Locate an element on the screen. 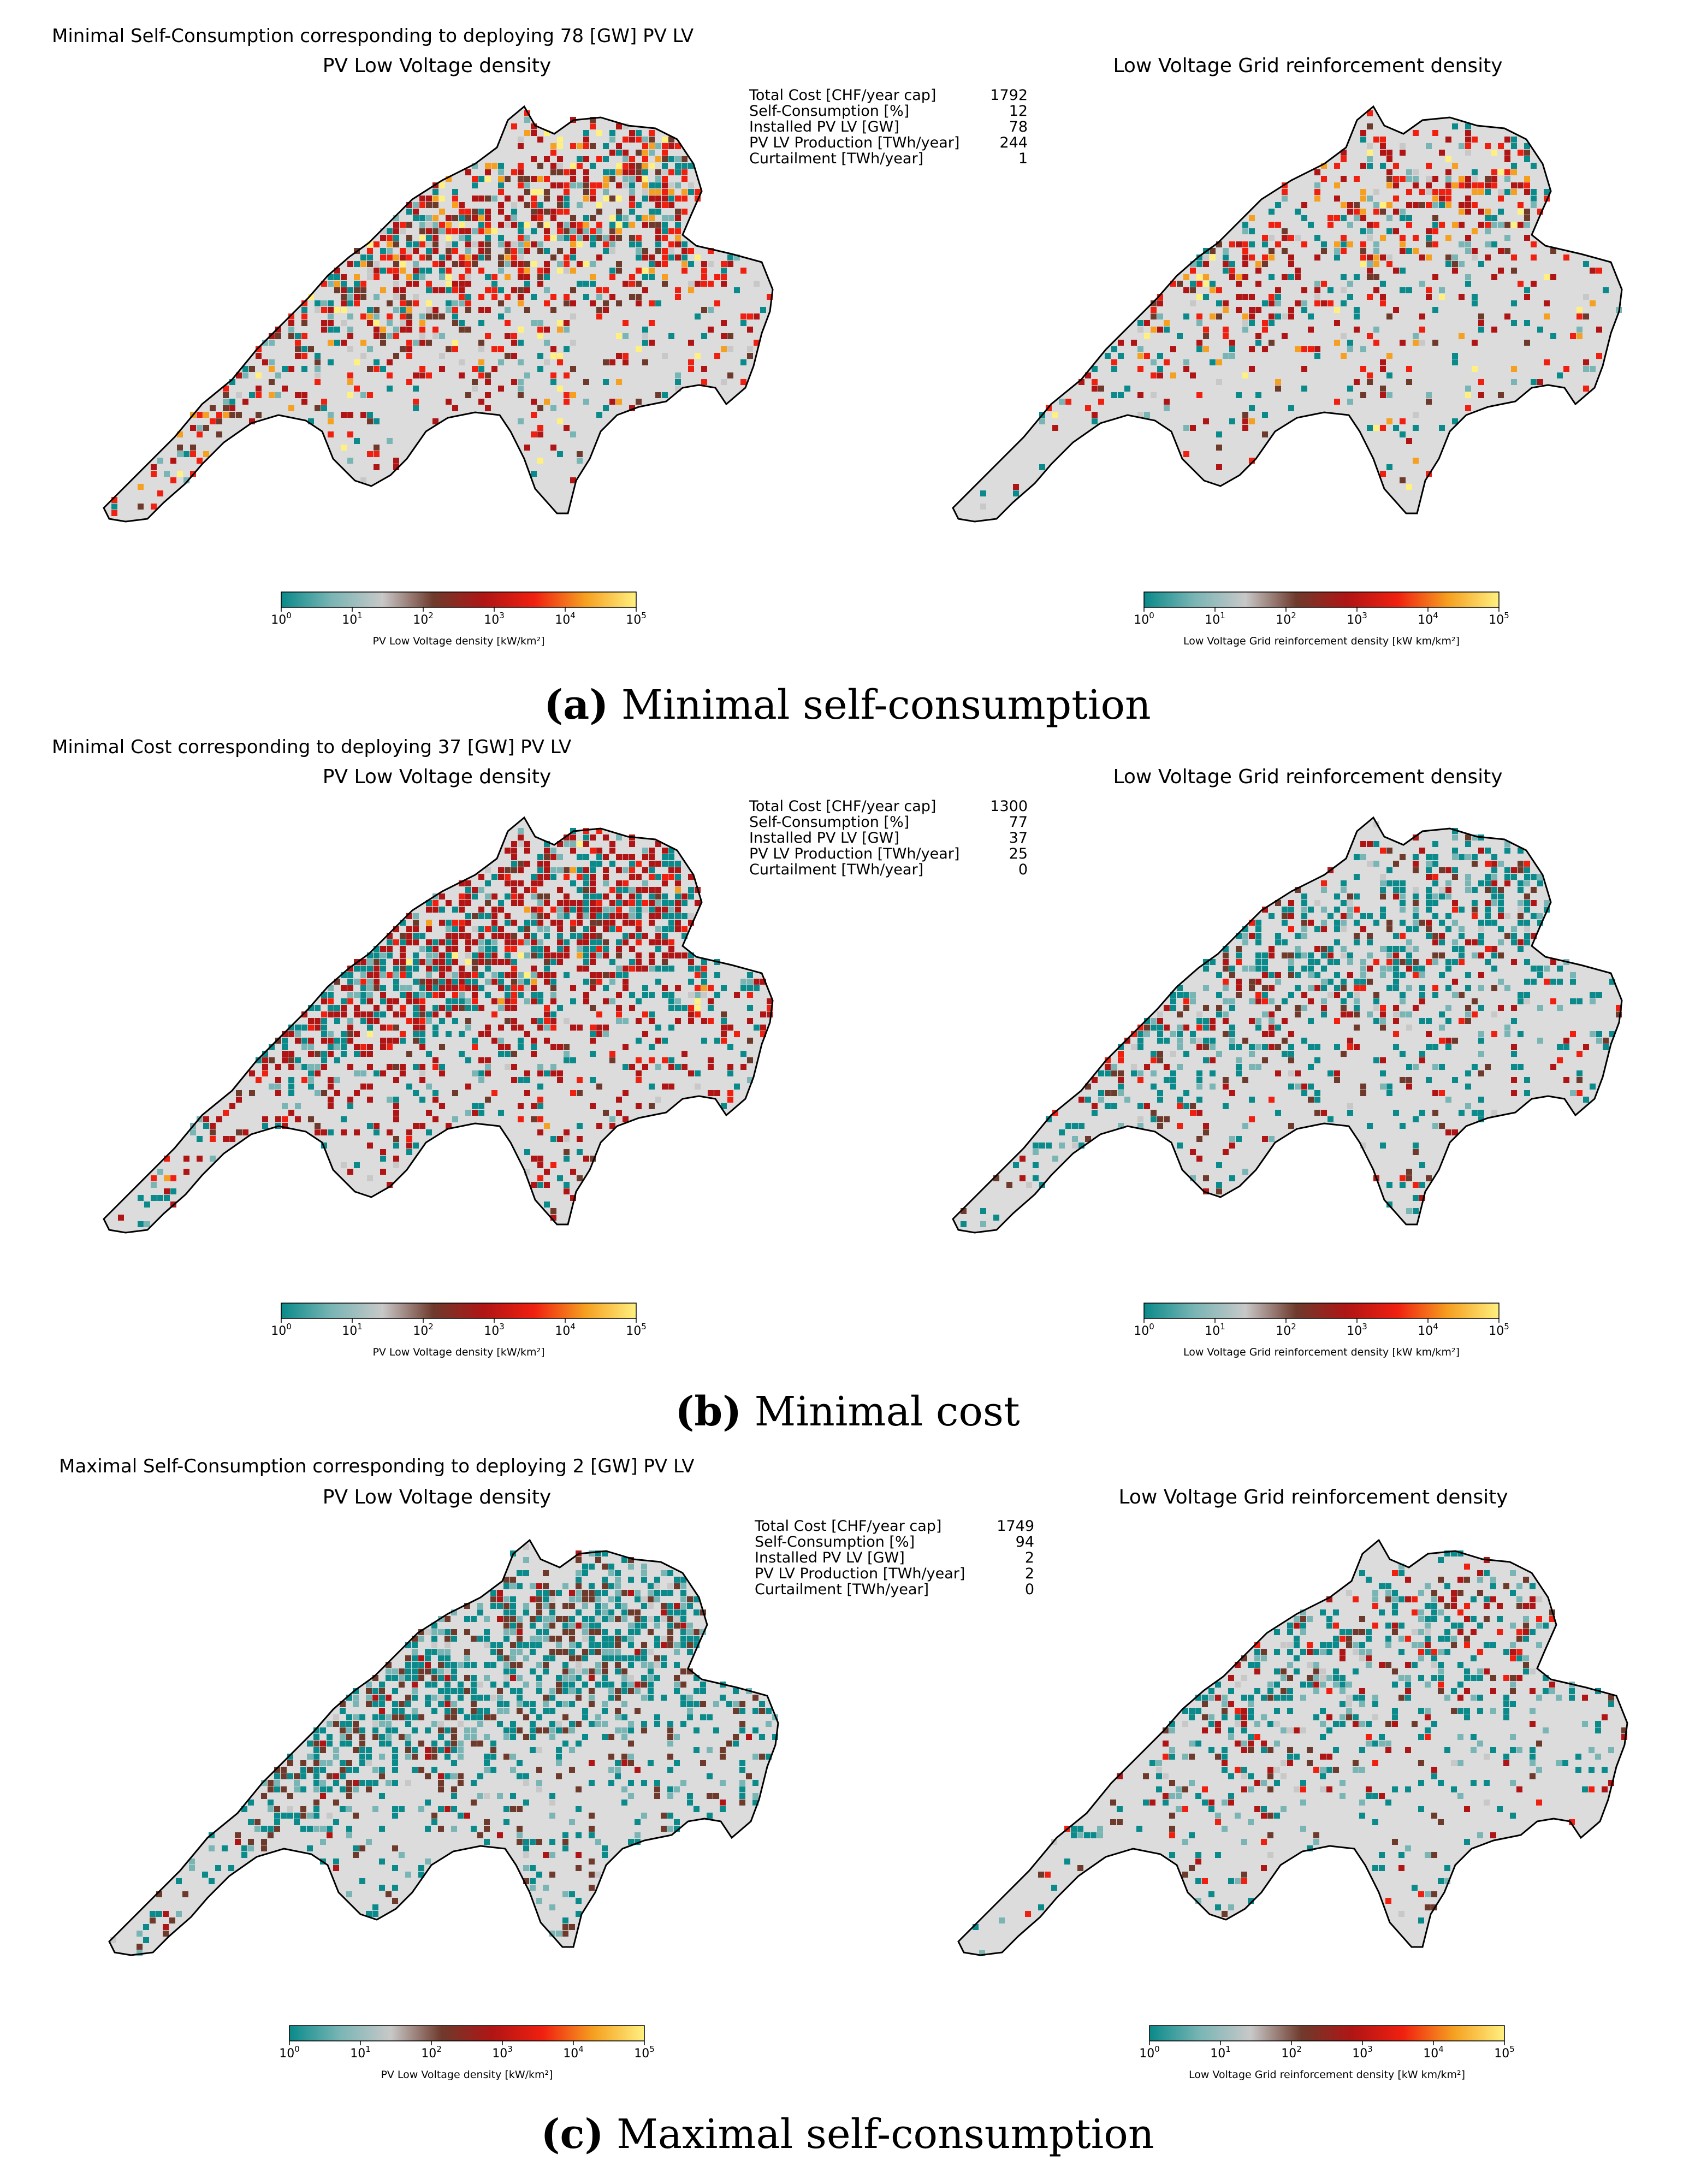  stat-row: Curtailment [TWh/year] 0 is located at coordinates (888, 870).